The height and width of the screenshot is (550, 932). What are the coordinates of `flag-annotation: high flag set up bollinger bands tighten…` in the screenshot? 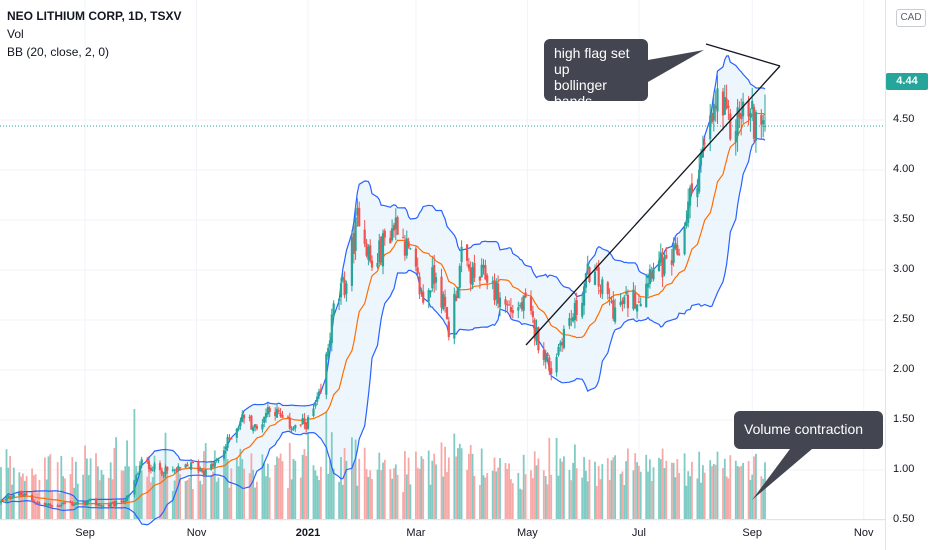 It's located at (596, 82).